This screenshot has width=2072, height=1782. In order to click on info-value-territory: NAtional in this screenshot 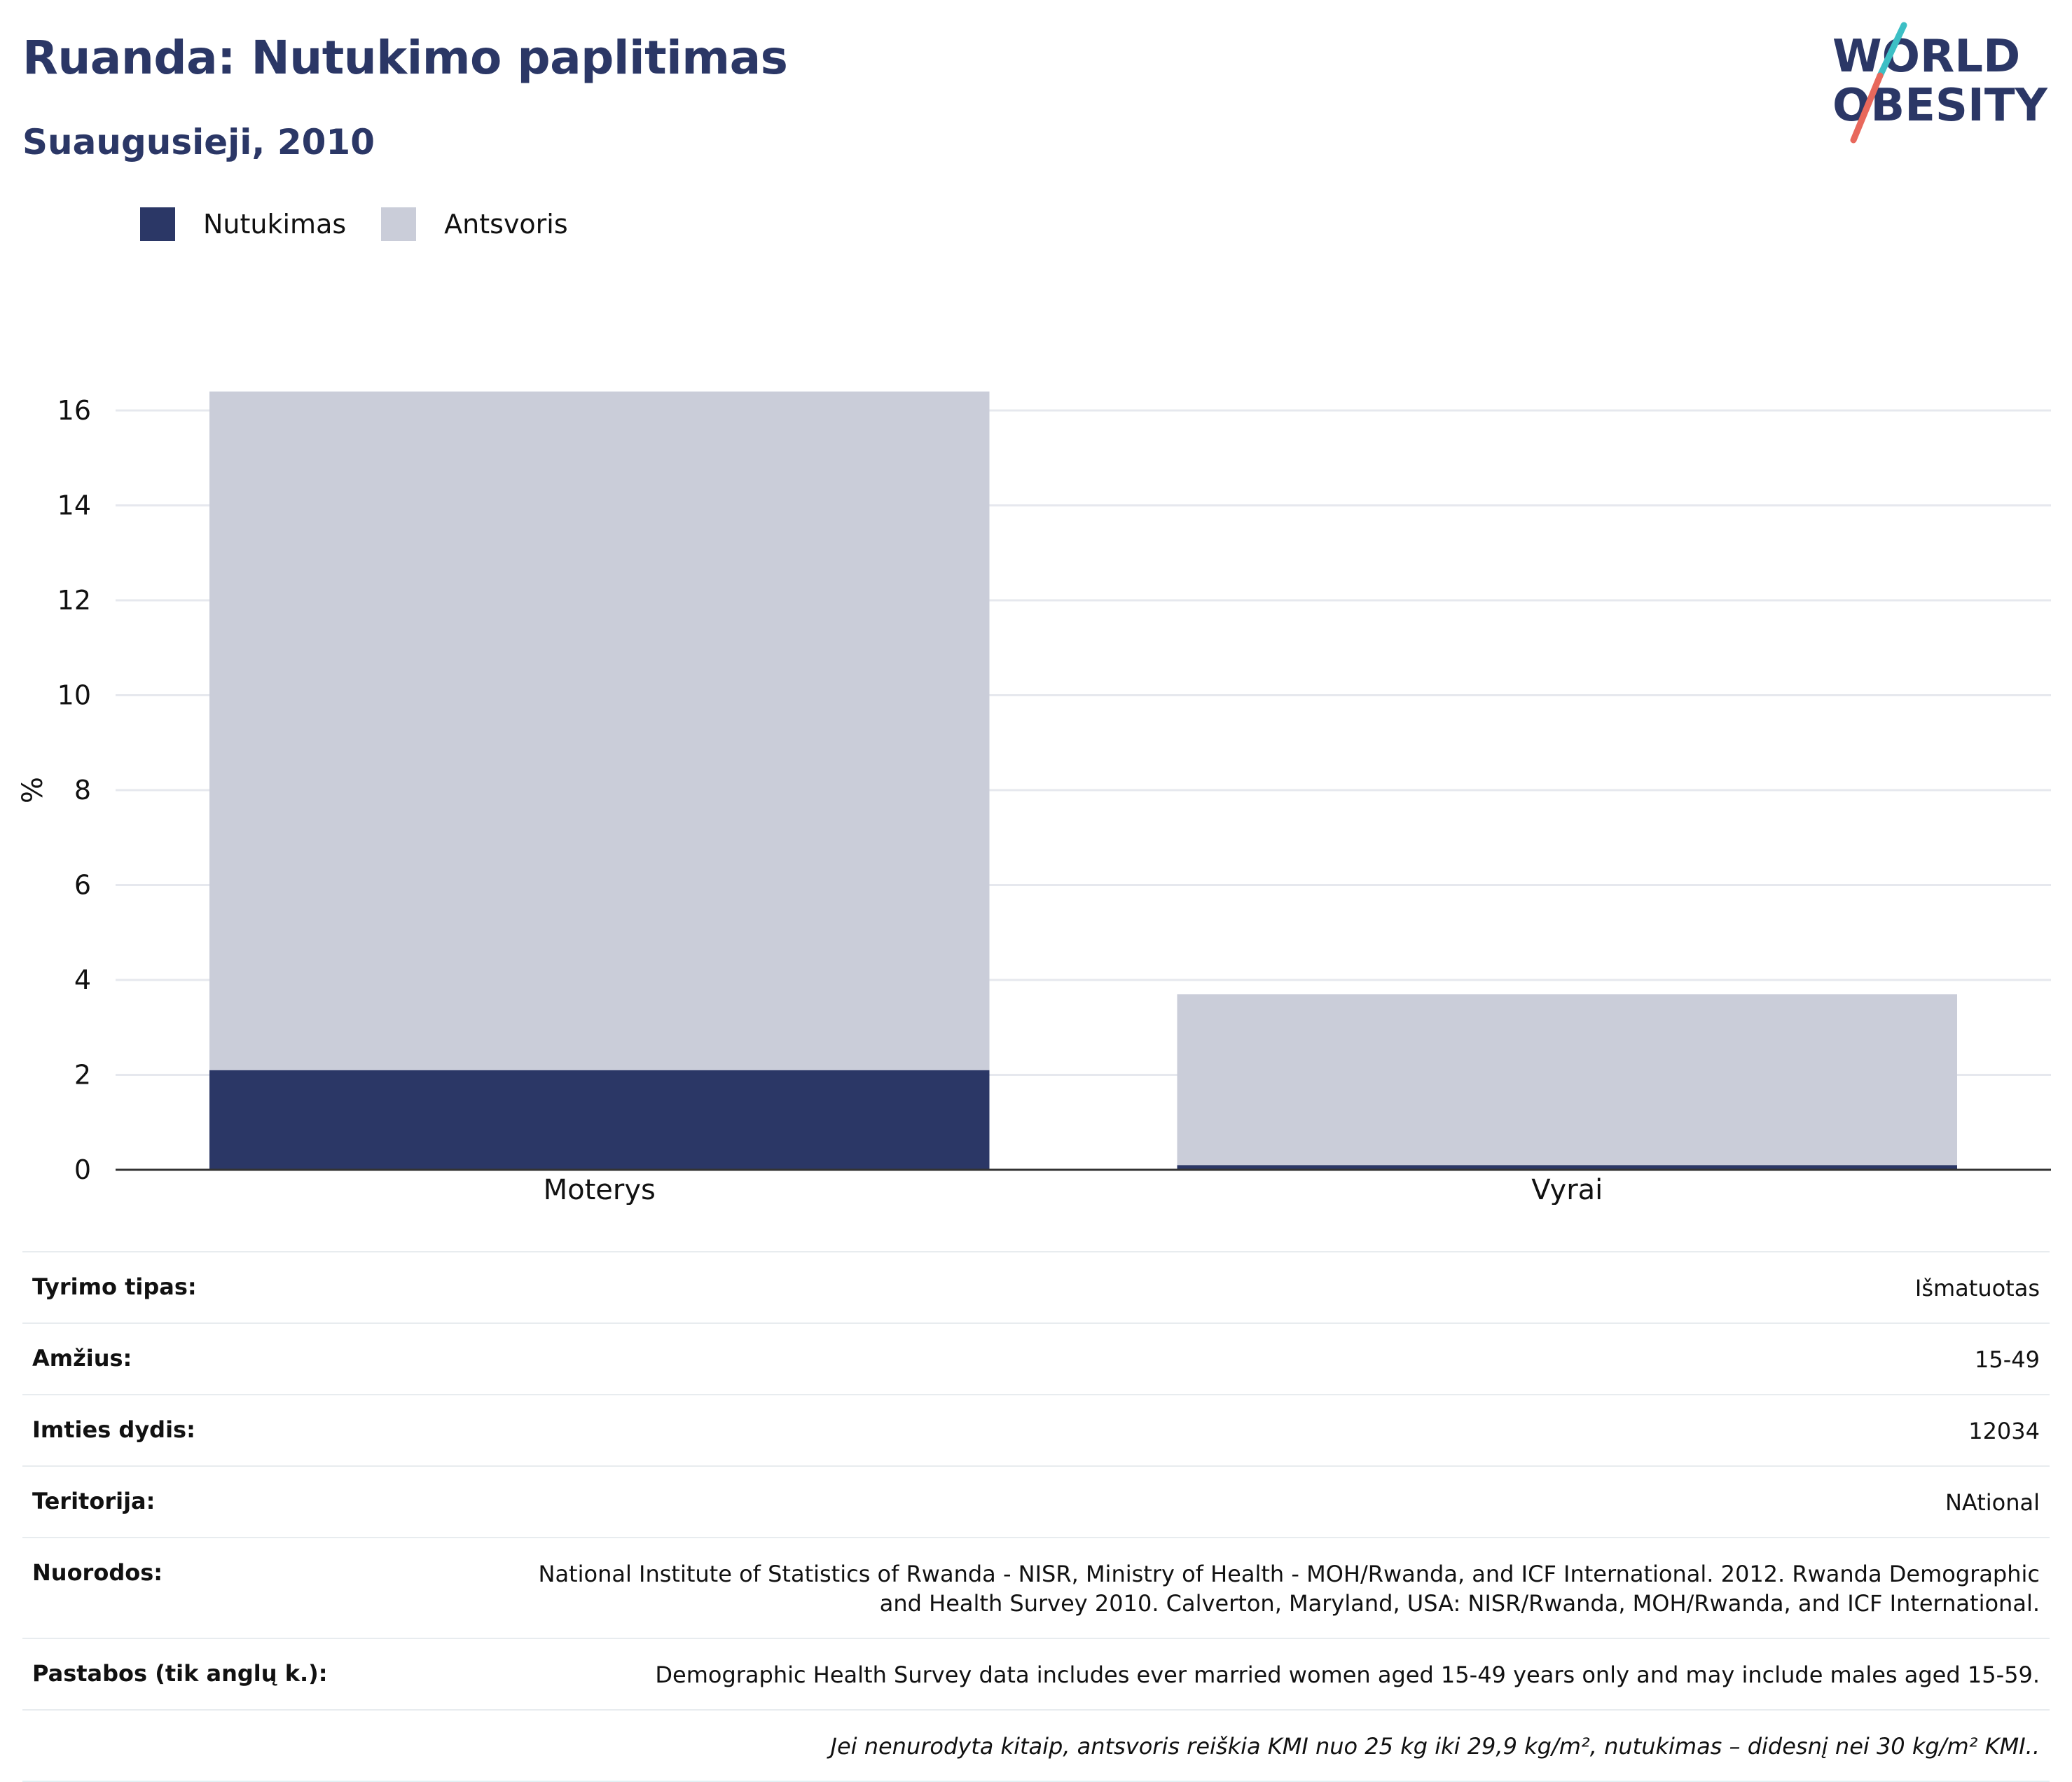, I will do `click(1993, 1502)`.